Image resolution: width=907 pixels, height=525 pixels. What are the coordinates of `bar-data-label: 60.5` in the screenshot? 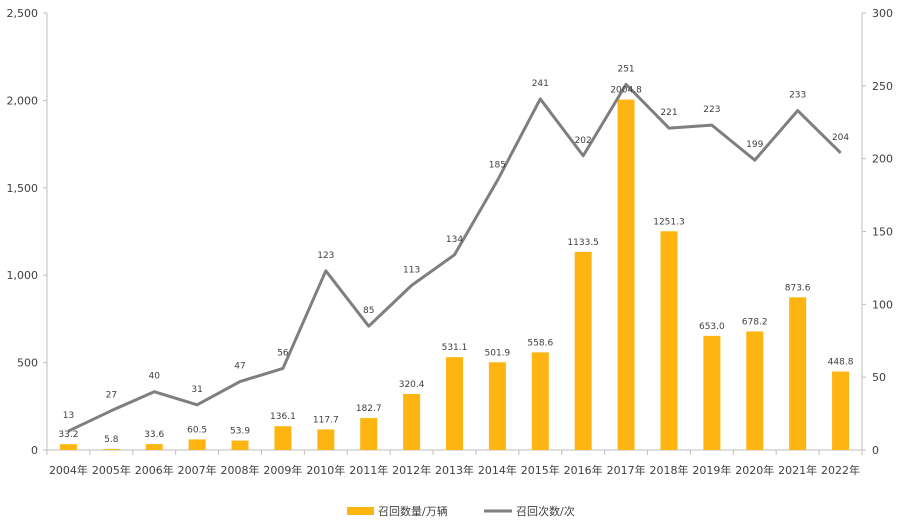 It's located at (197, 430).